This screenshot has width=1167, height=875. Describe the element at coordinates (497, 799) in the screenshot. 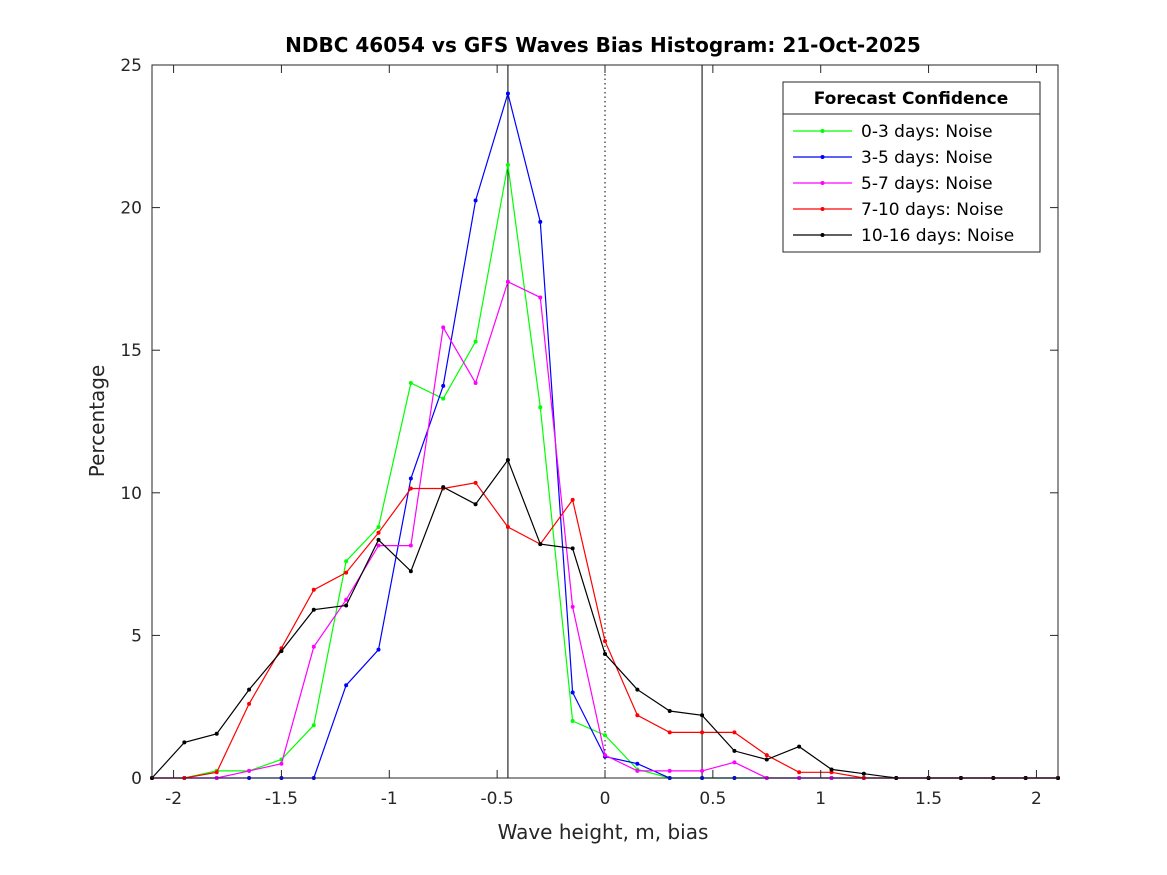

I see `x-tick-label: -0.5` at that location.